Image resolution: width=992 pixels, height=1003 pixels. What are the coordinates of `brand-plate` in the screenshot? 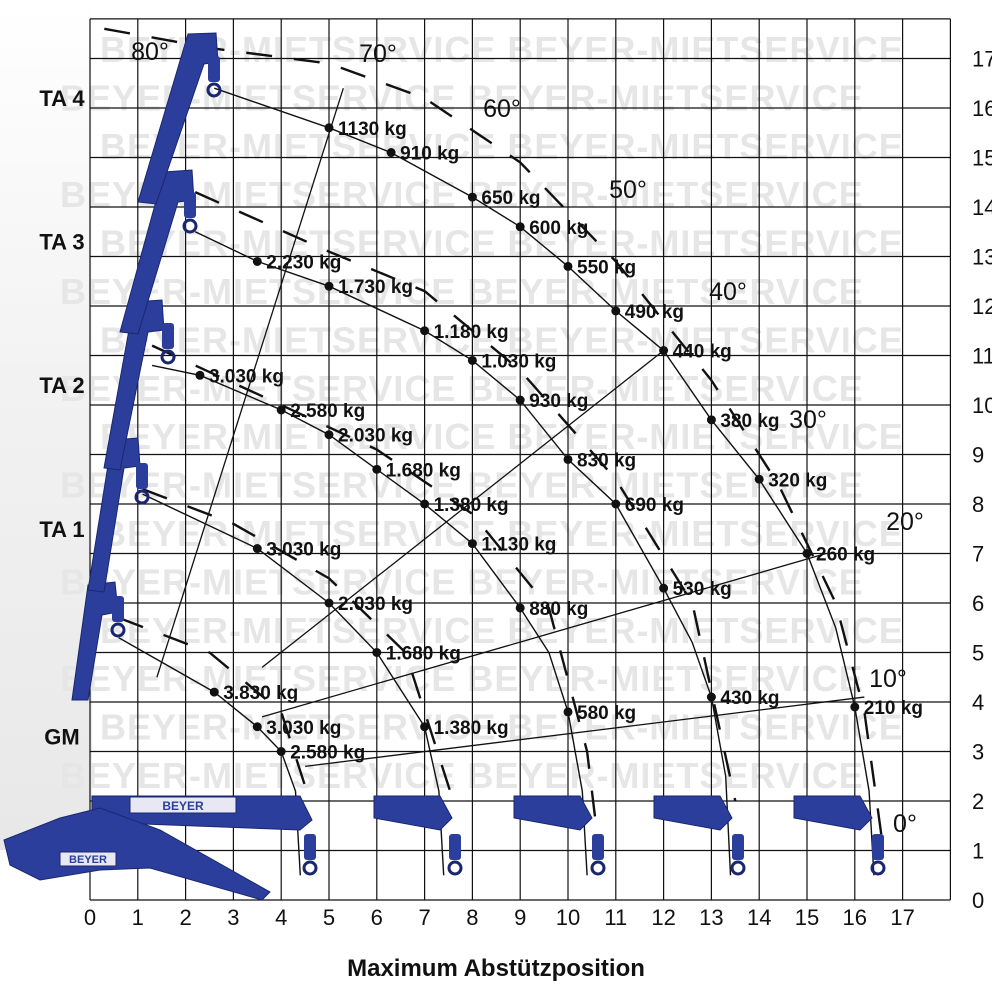 It's located at (183, 805).